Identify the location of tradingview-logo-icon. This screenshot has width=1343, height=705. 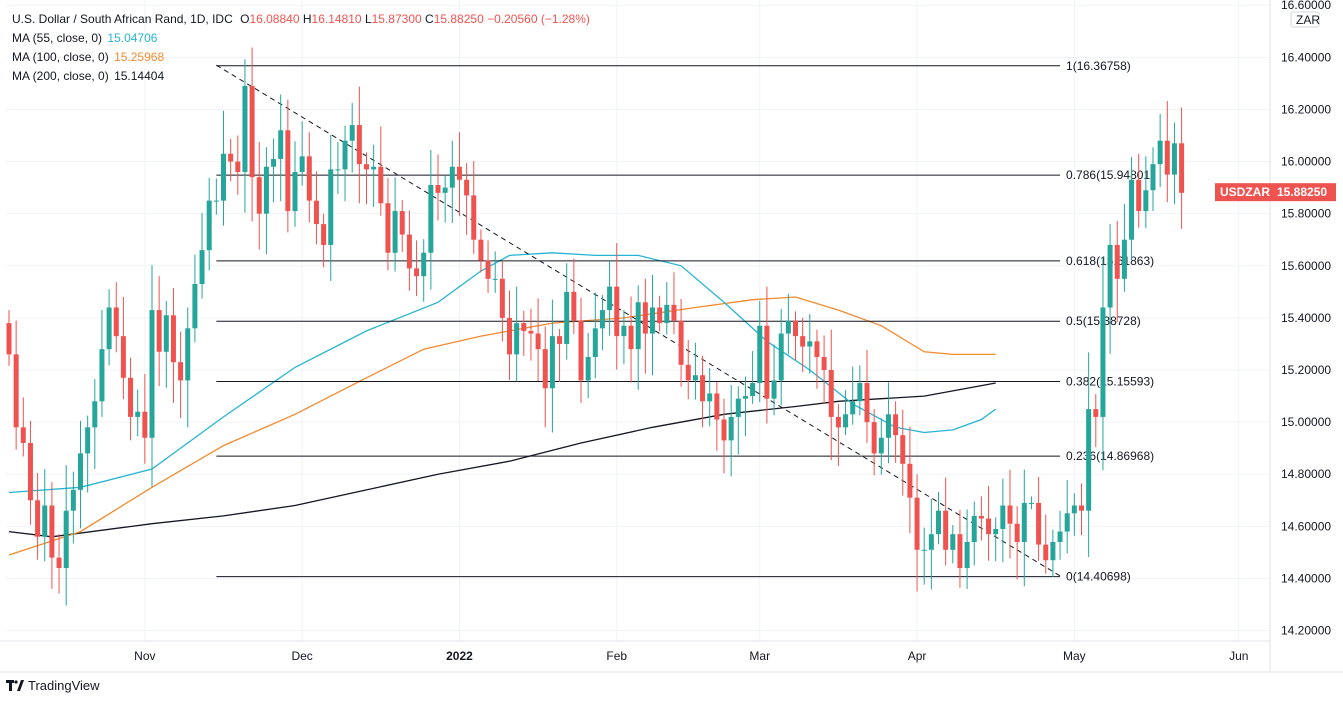
(15, 685).